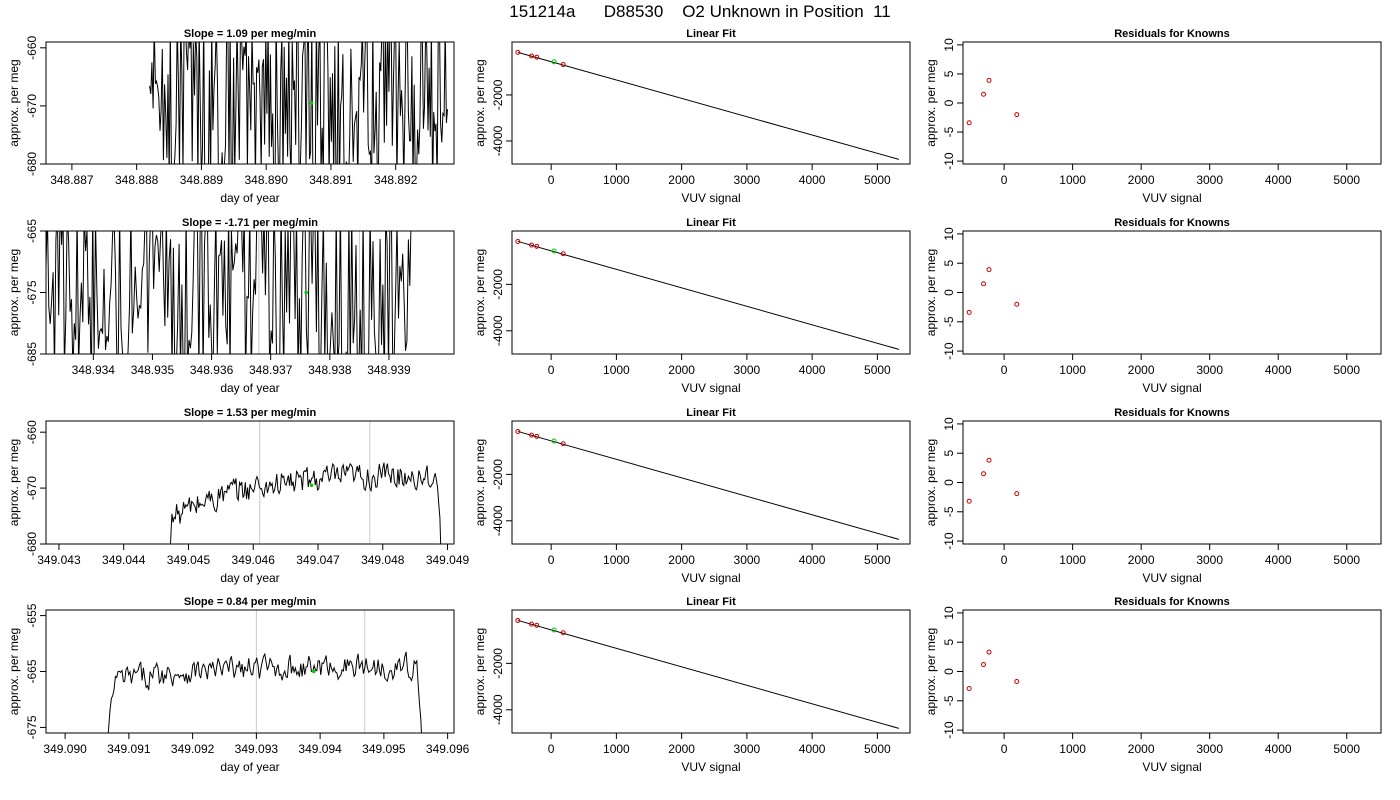  What do you see at coordinates (498, 709) in the screenshot?
I see `y-tick-label: -4000` at bounding box center [498, 709].